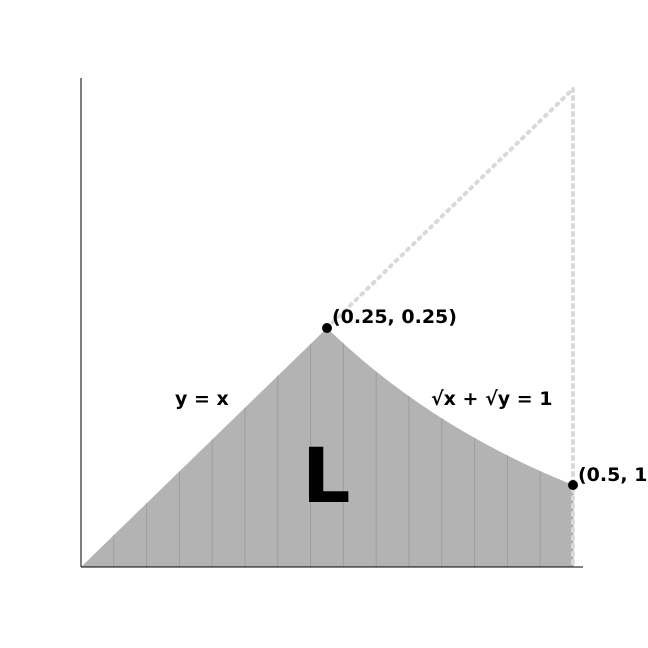  I want to click on curve-label-sqrt-sum: √x + √y = 1, so click(492, 399).